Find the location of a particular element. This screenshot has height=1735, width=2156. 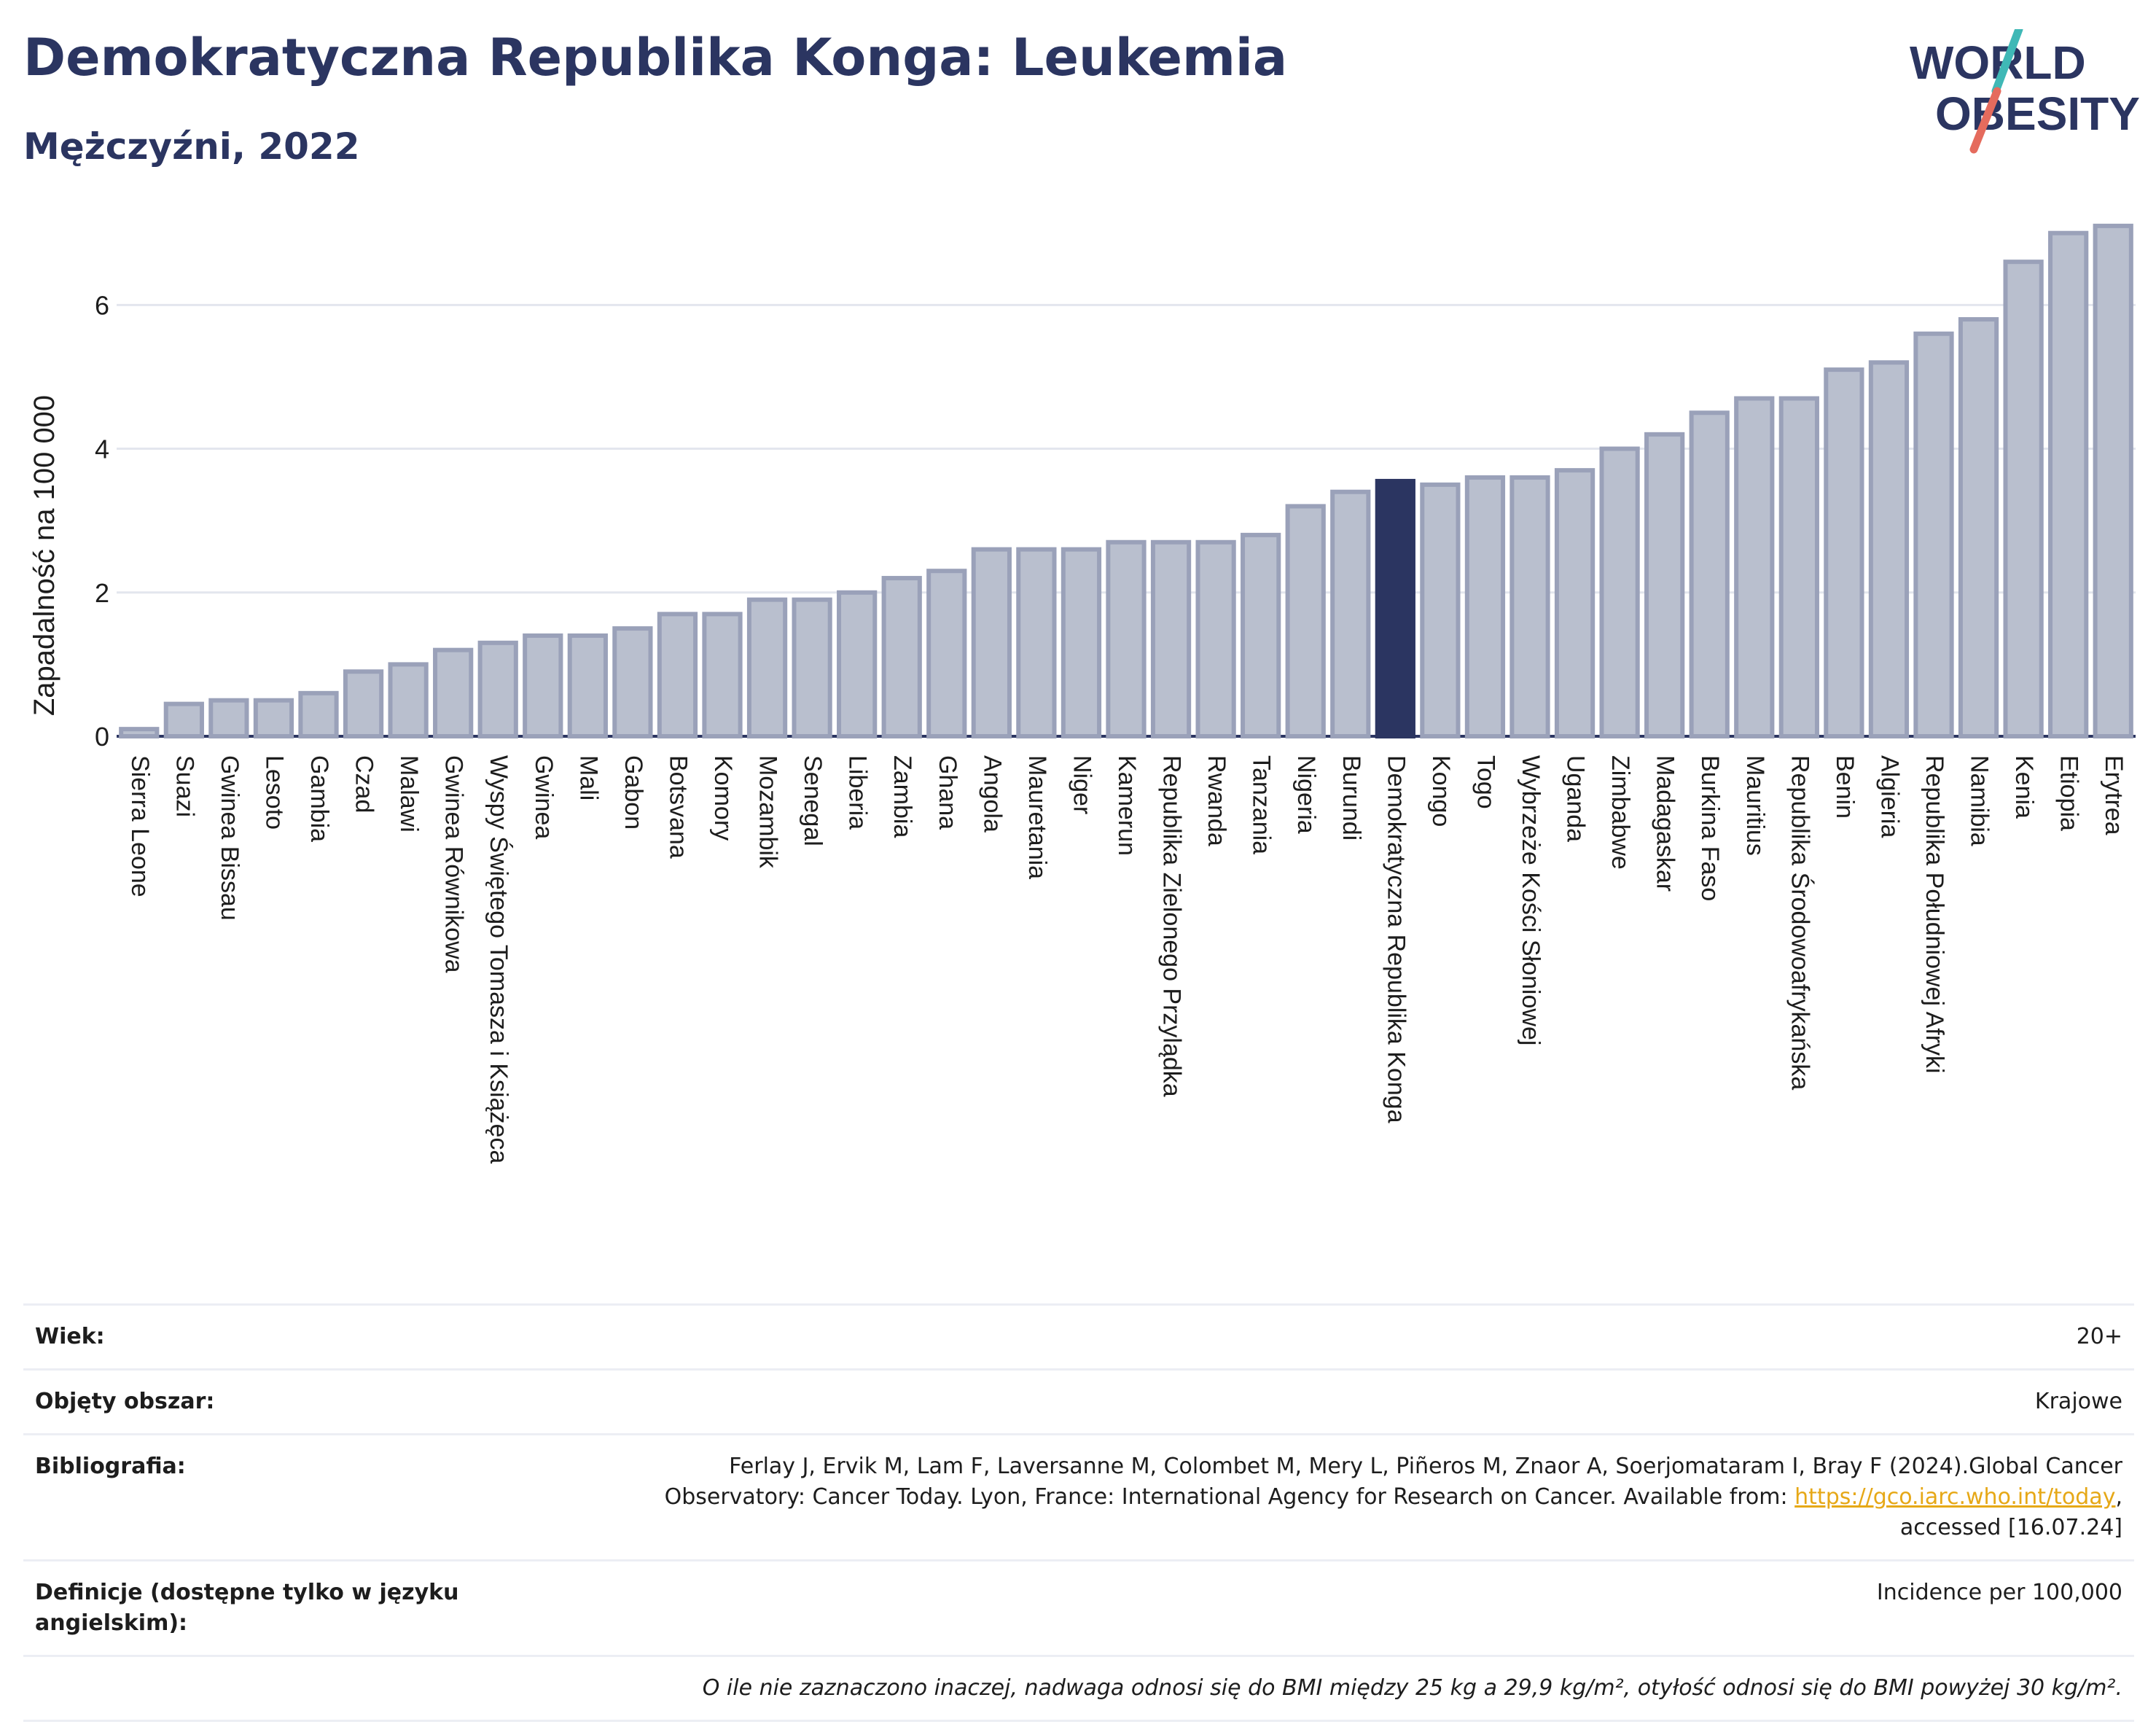

x-tick-label: Lesoto is located at coordinates (274, 792).